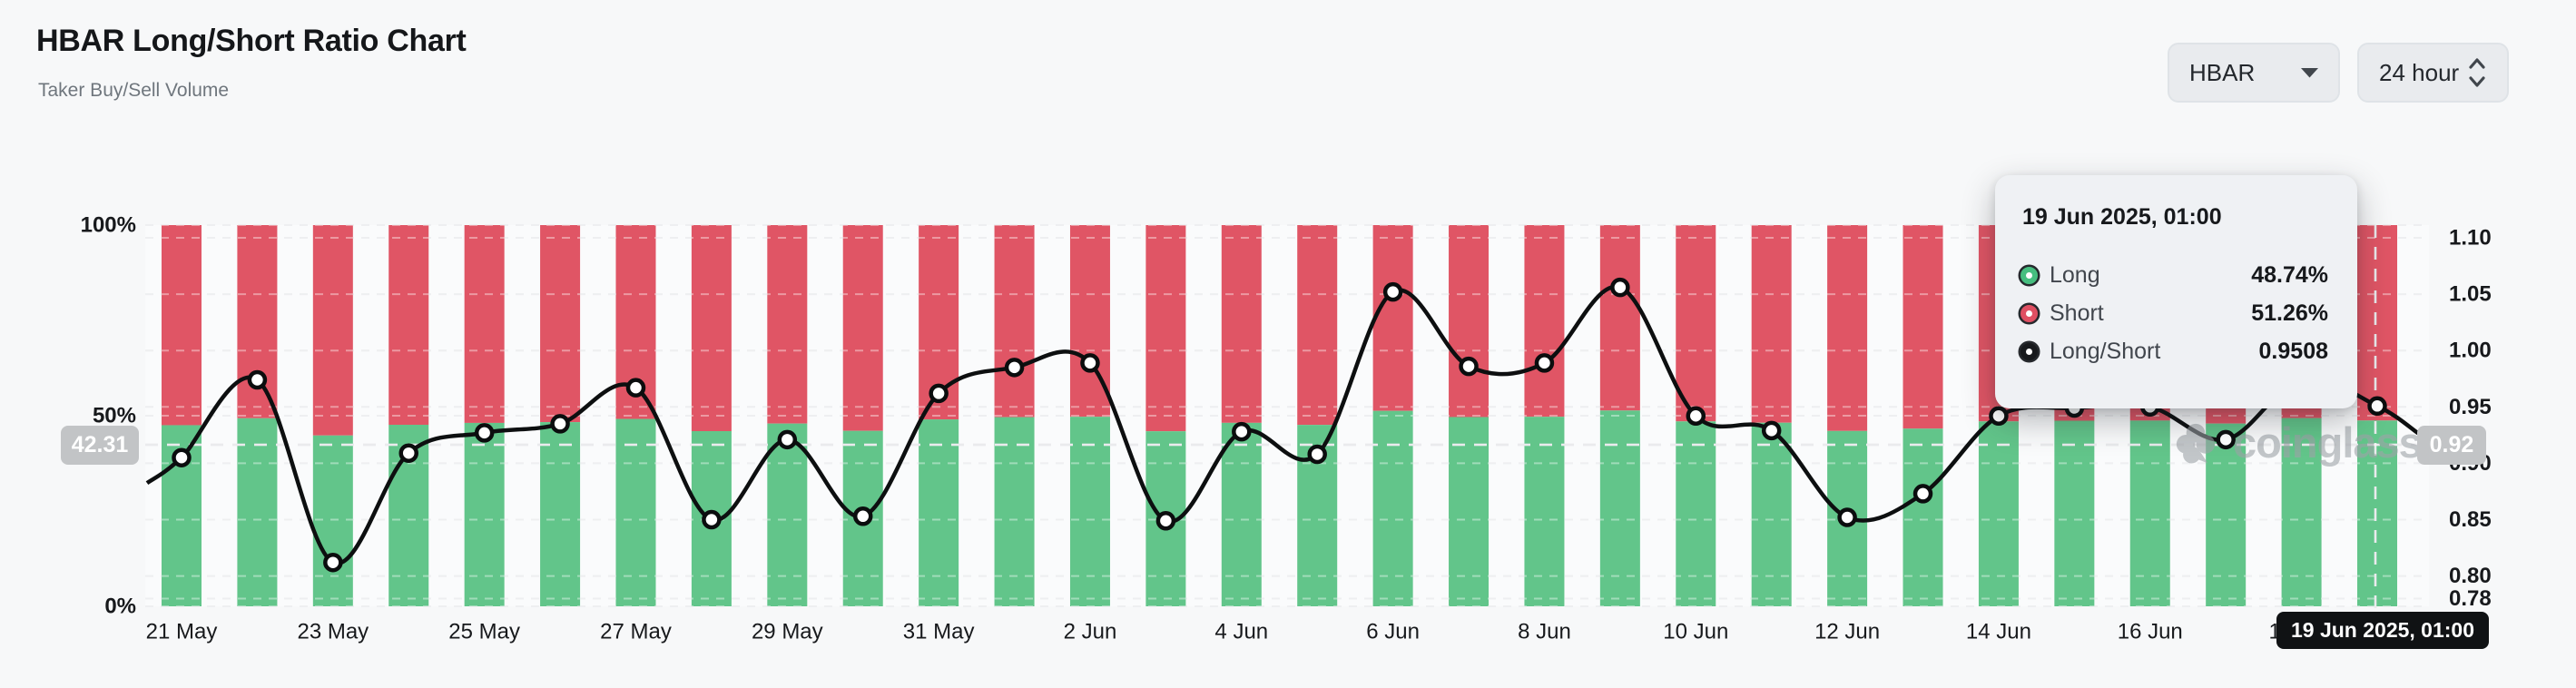 The image size is (2576, 688). What do you see at coordinates (333, 632) in the screenshot?
I see `x-axis-tick: 23 May` at bounding box center [333, 632].